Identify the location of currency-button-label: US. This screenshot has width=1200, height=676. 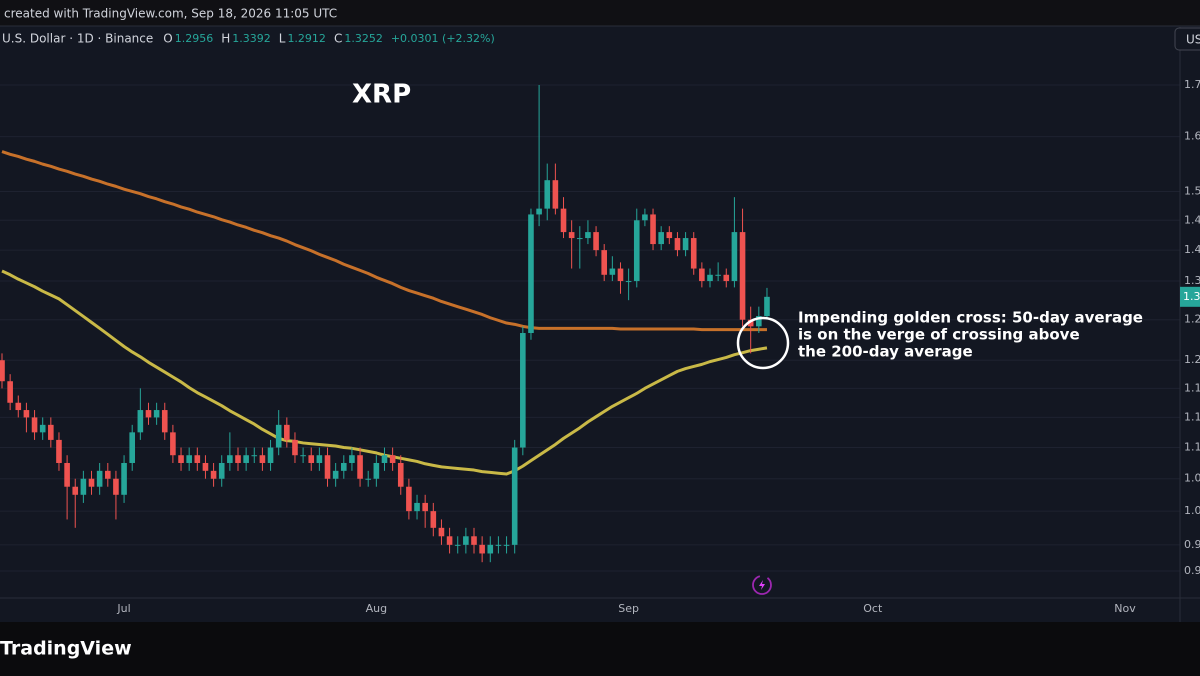
(1193, 40).